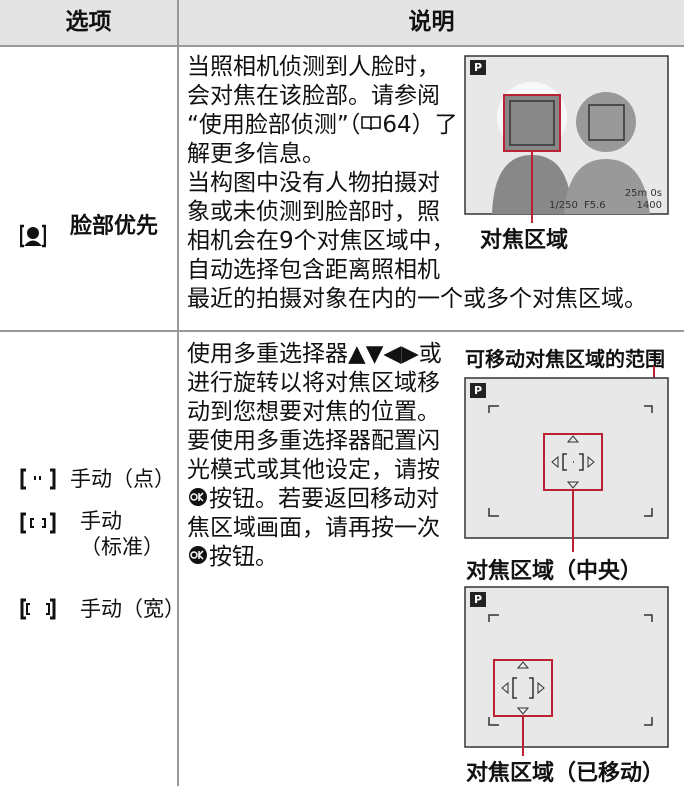  I want to click on aperture: F5.6, so click(595, 205).